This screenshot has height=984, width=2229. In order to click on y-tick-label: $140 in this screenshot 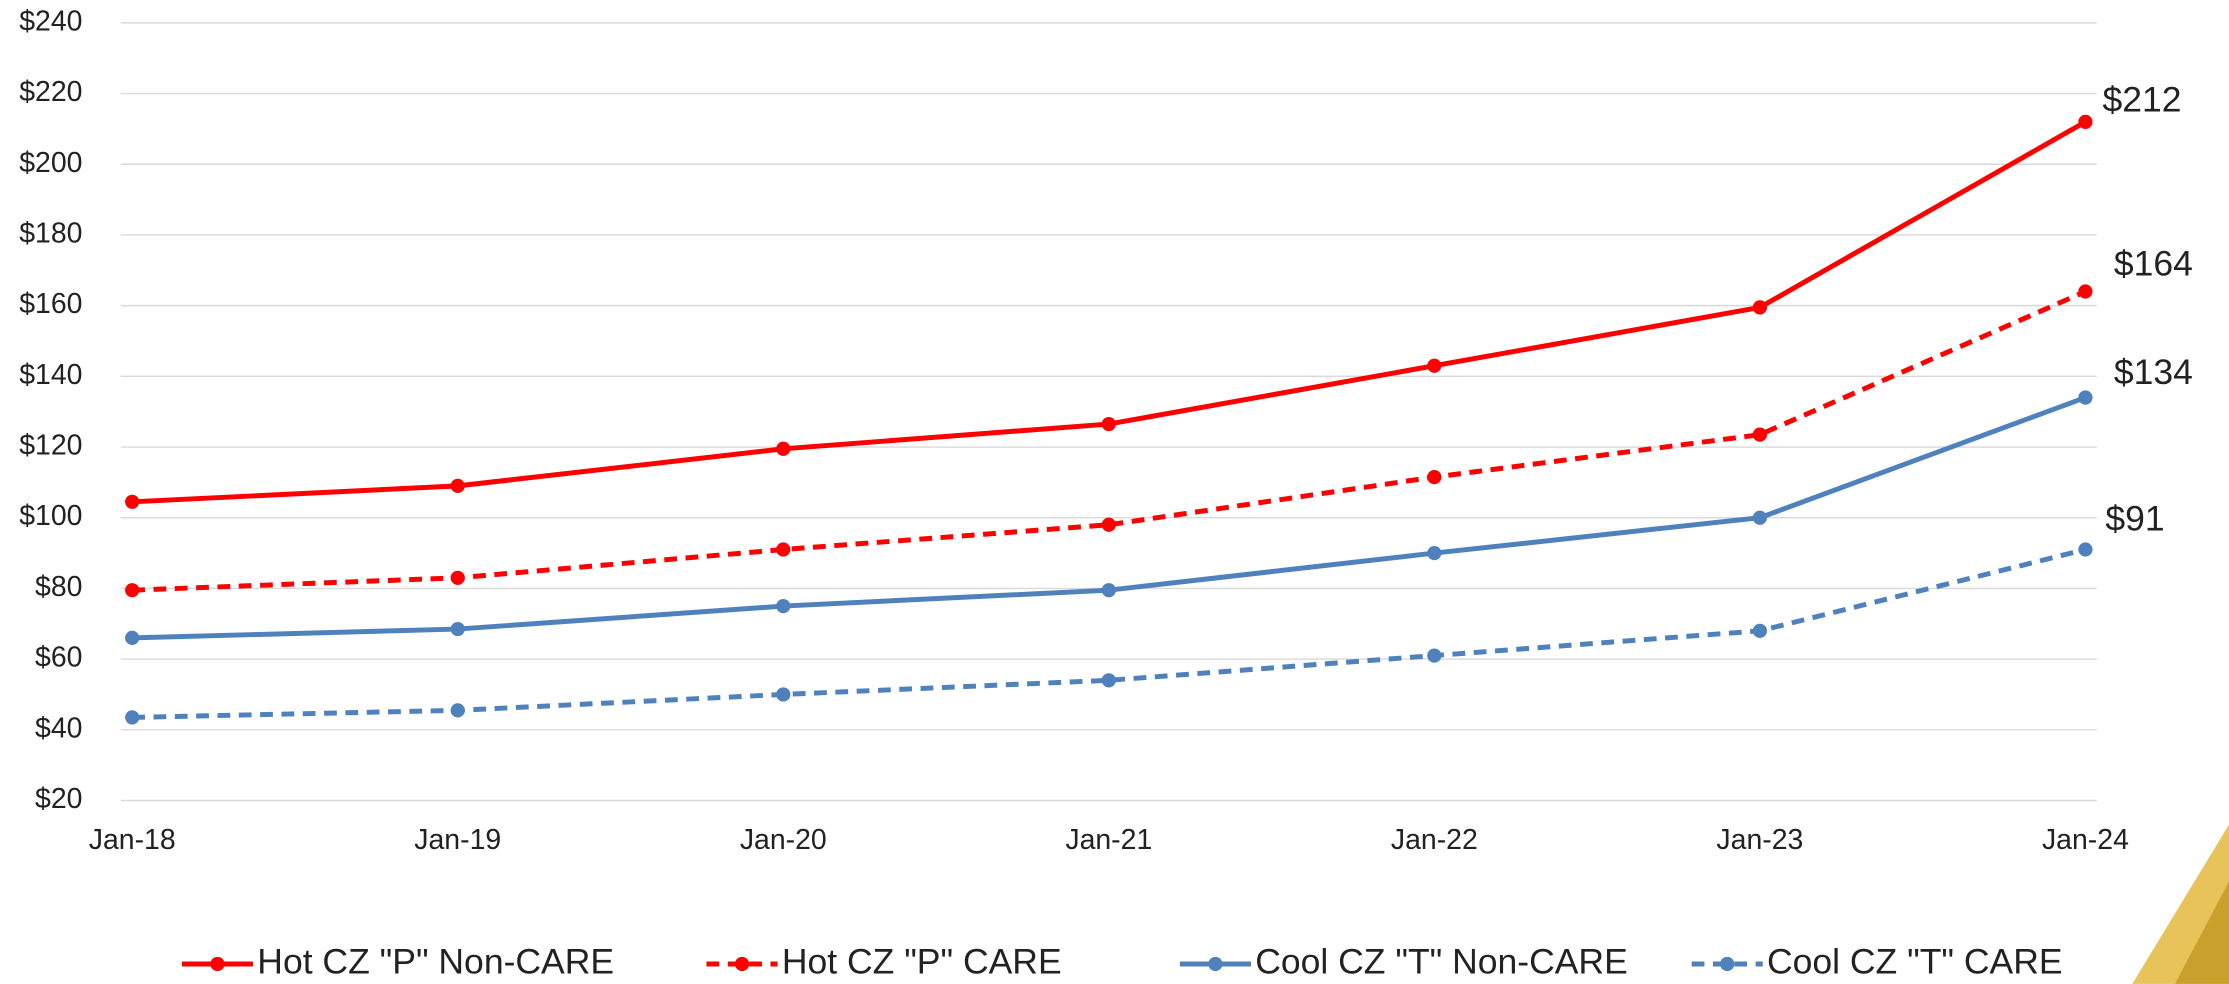, I will do `click(50, 375)`.